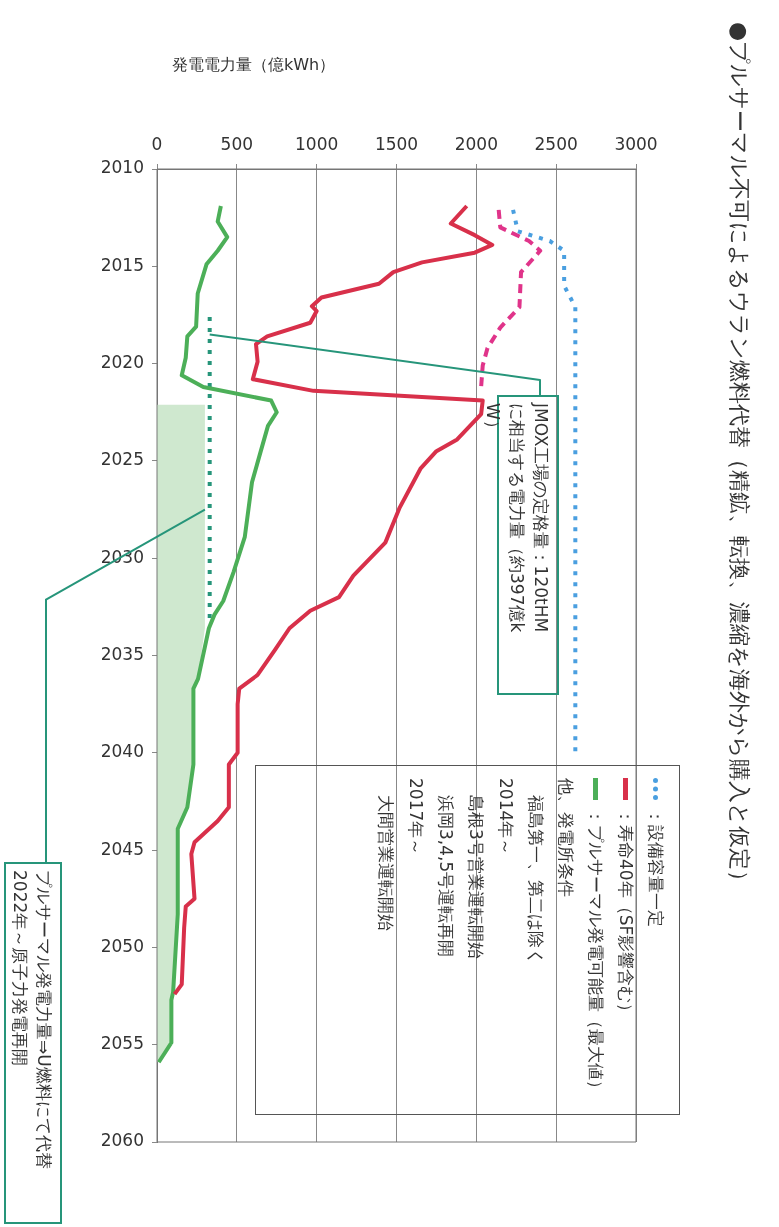 The width and height of the screenshot is (779, 1227). What do you see at coordinates (476, 877) in the screenshot?
I see `annotation: 島根3号営業運転開始` at bounding box center [476, 877].